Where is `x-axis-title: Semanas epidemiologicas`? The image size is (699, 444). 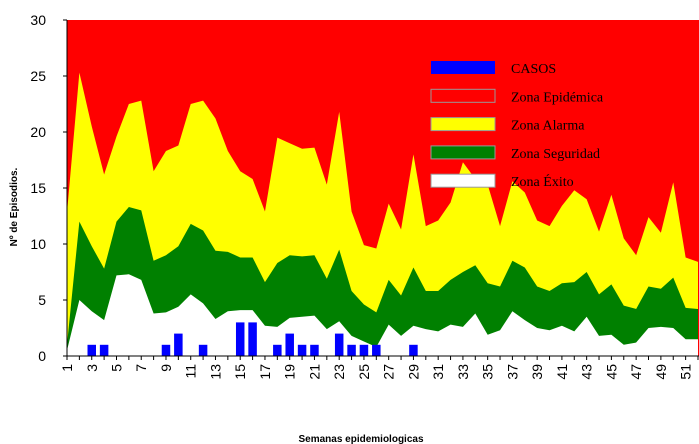
x-axis-title: Semanas epidemiologicas is located at coordinates (360, 439).